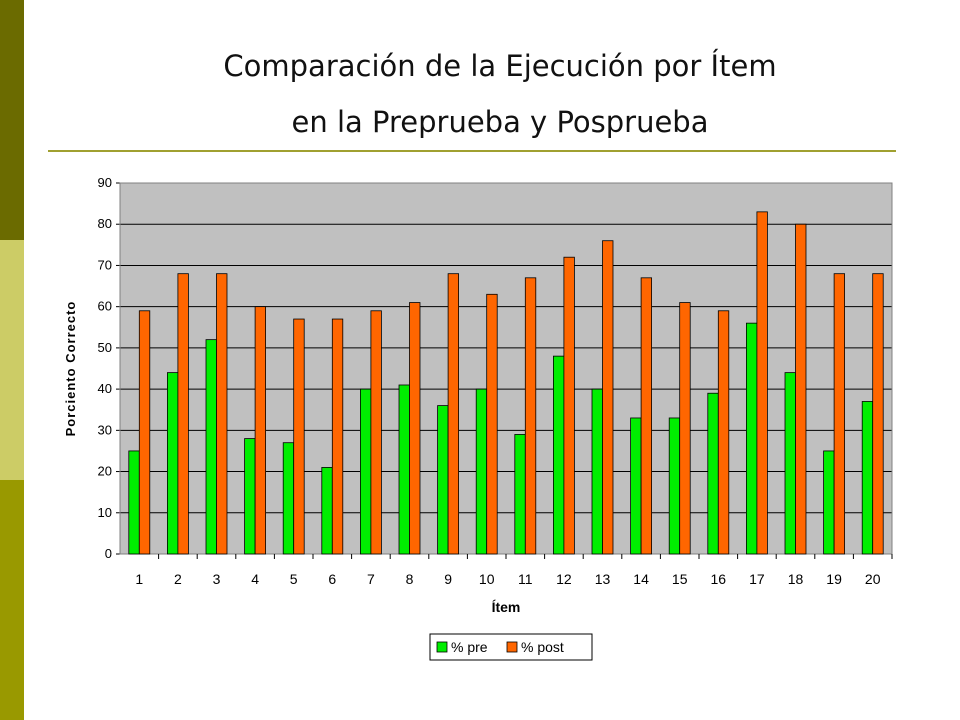 This screenshot has height=720, width=960. I want to click on side-accent-dark, so click(12, 120).